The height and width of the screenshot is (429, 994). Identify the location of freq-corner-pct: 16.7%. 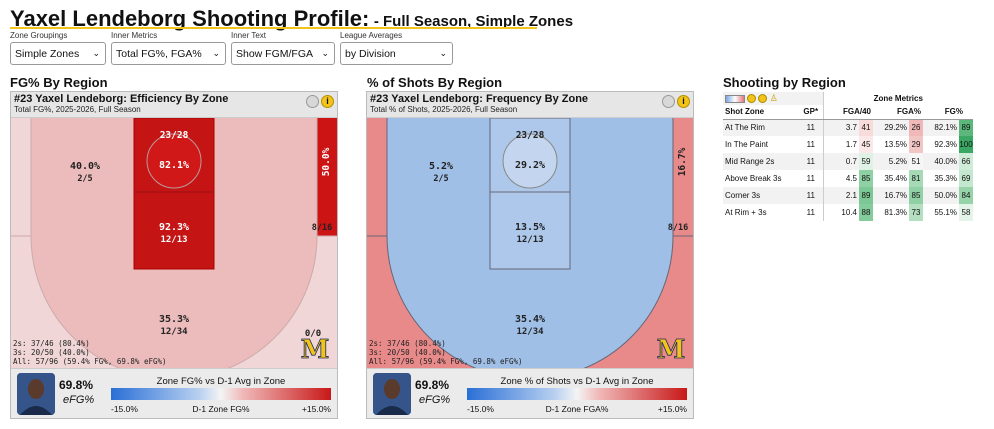
(682, 161).